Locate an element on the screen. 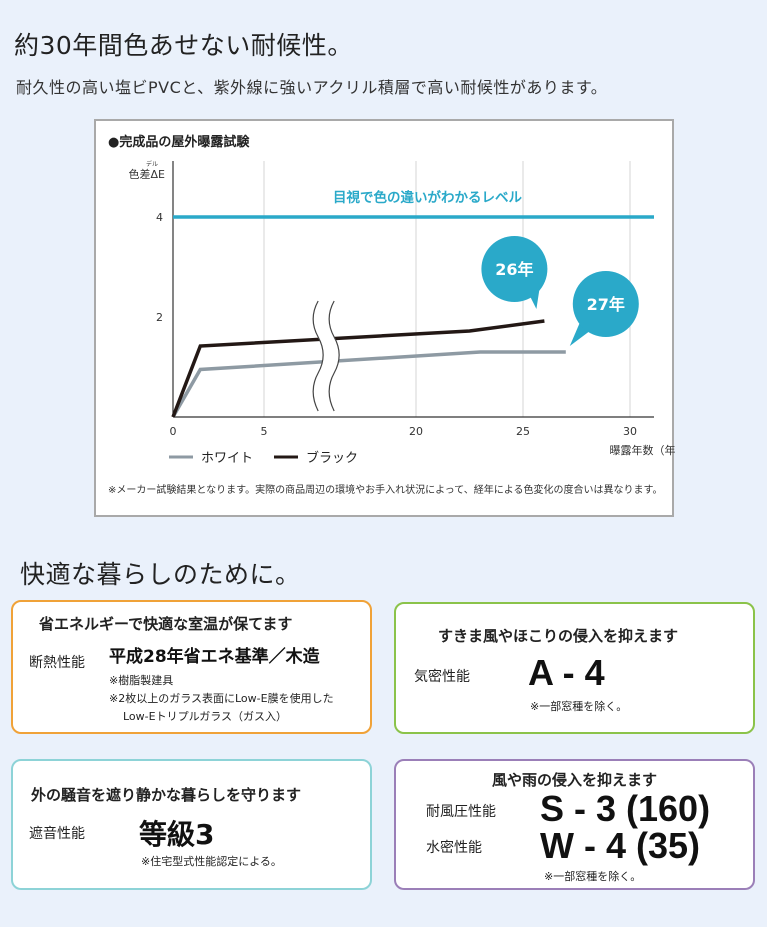 This screenshot has height=927, width=767. legend-label-white: ホワイト is located at coordinates (227, 458).